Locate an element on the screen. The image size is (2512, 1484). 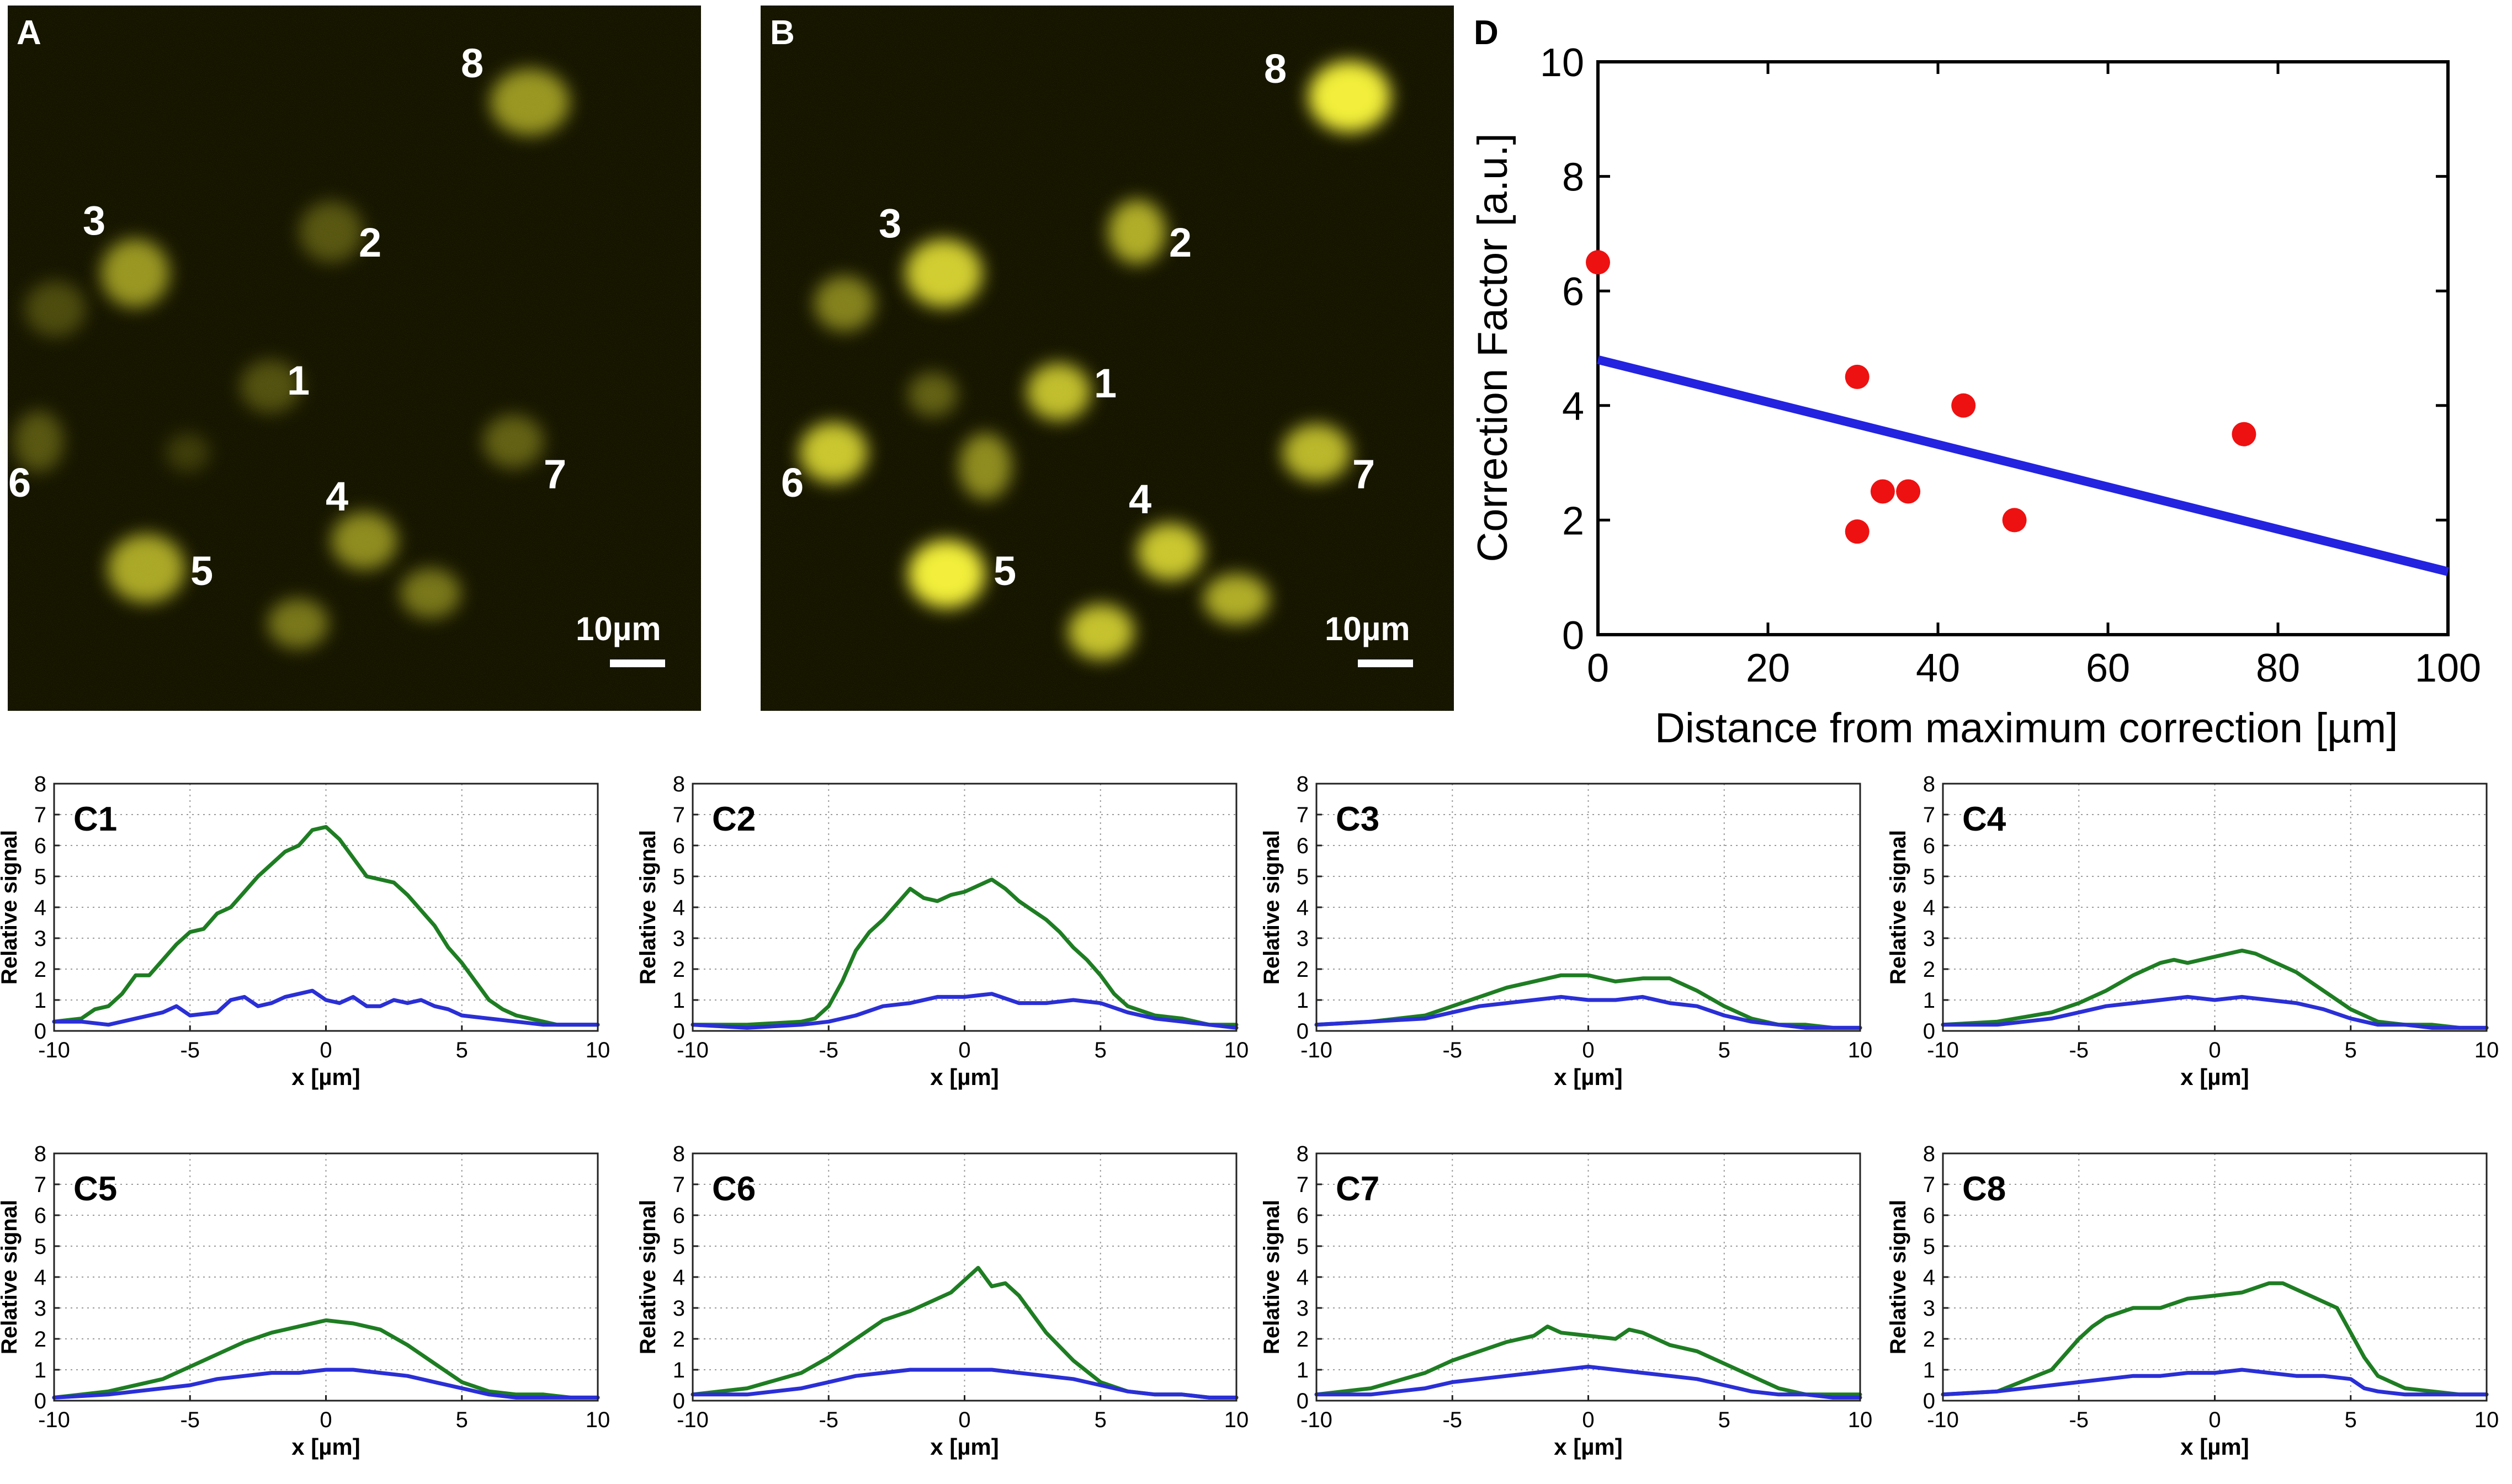
chart-c4-ytick-label: 1 is located at coordinates (1929, 1000).